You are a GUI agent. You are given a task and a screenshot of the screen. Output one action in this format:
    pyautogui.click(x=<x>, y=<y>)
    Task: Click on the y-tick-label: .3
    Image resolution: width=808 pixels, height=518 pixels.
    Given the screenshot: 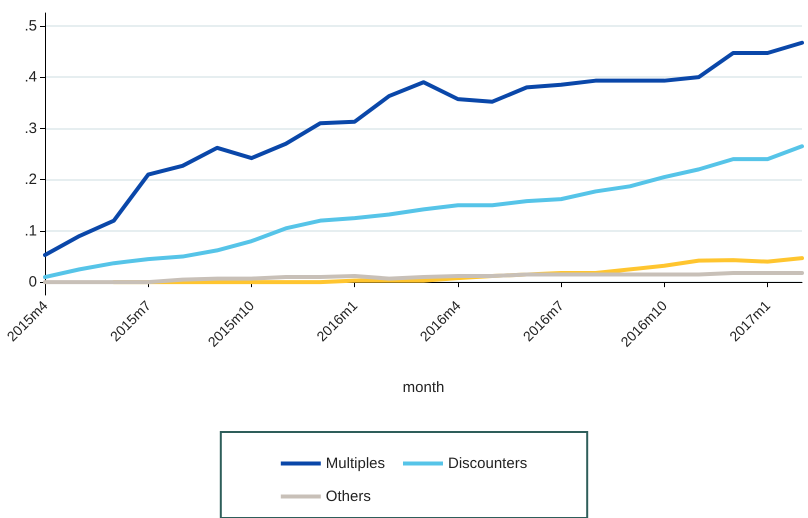 What is the action you would take?
    pyautogui.click(x=30, y=128)
    